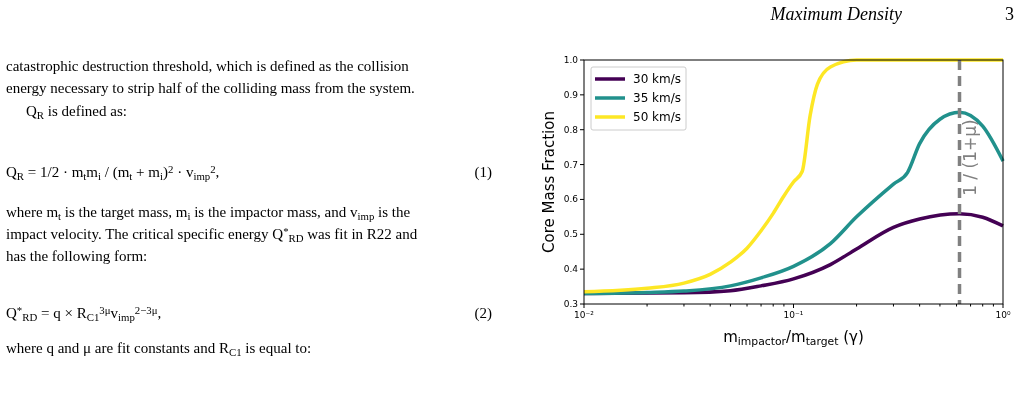 This screenshot has width=1023, height=396. I want to click on y-tick-label: 0.8, so click(571, 129).